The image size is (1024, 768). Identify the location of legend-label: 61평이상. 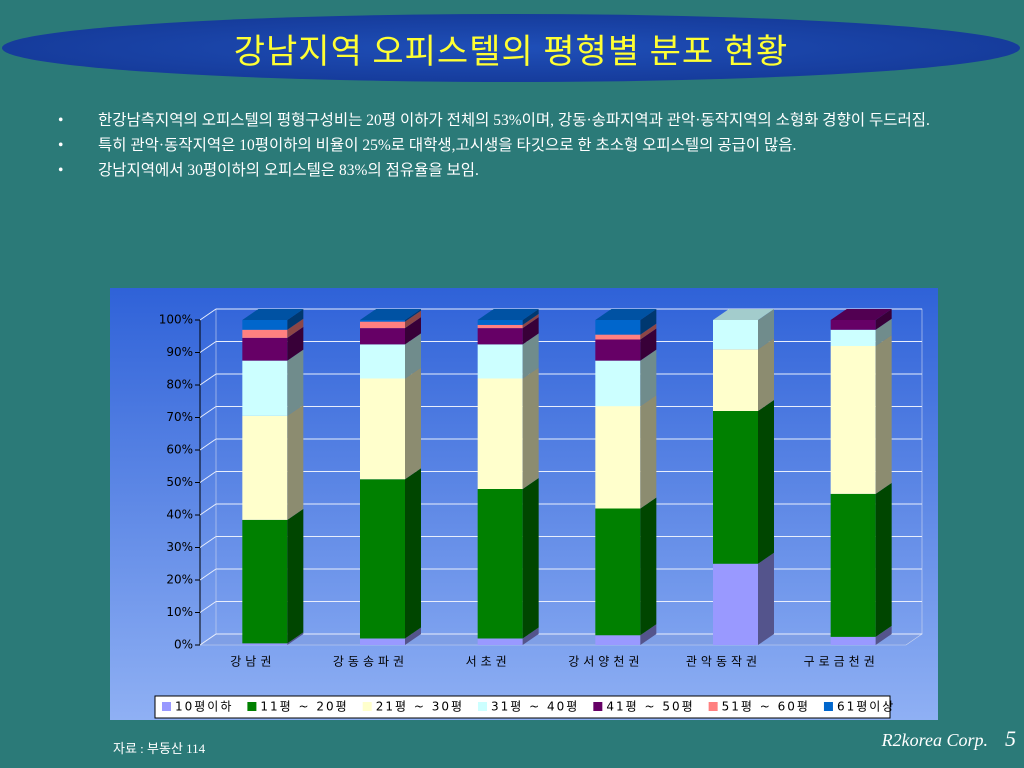
(866, 707).